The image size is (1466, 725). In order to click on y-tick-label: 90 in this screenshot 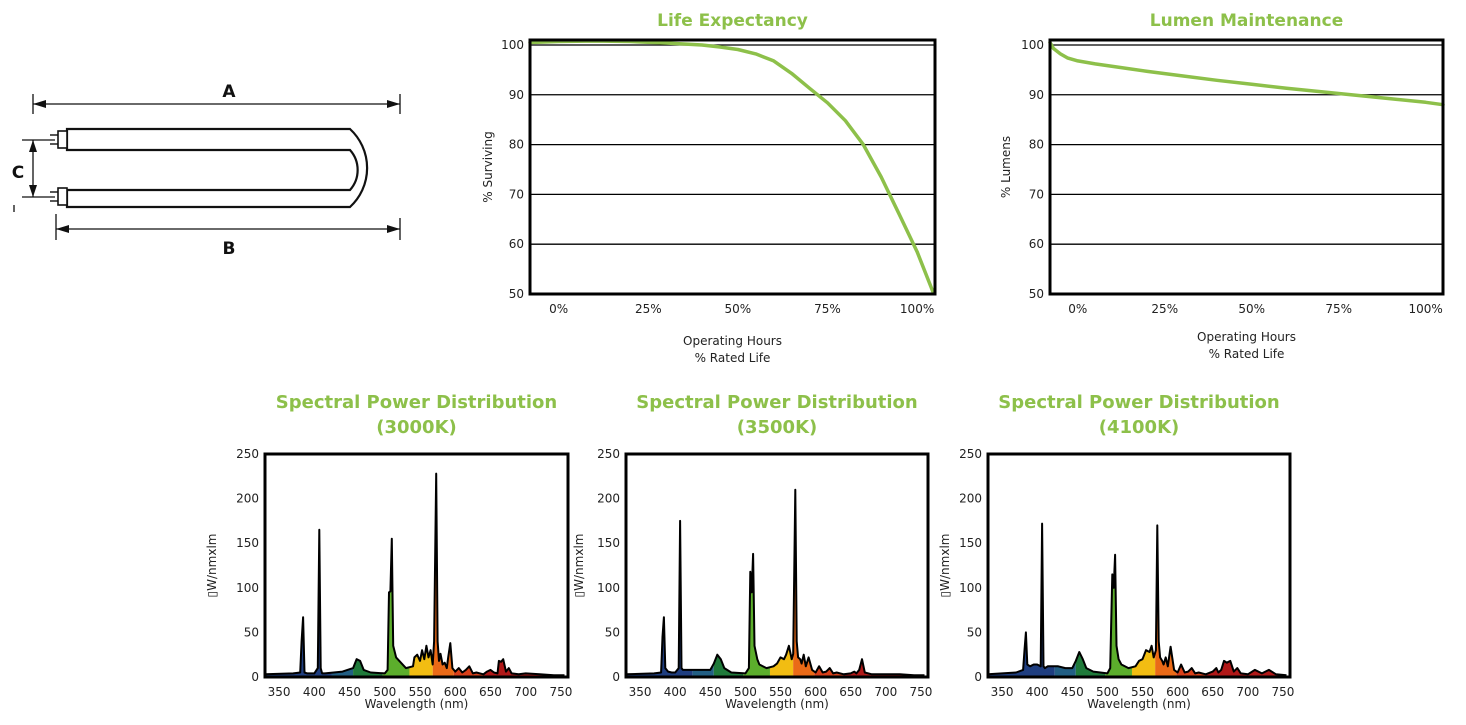, I will do `click(516, 95)`.